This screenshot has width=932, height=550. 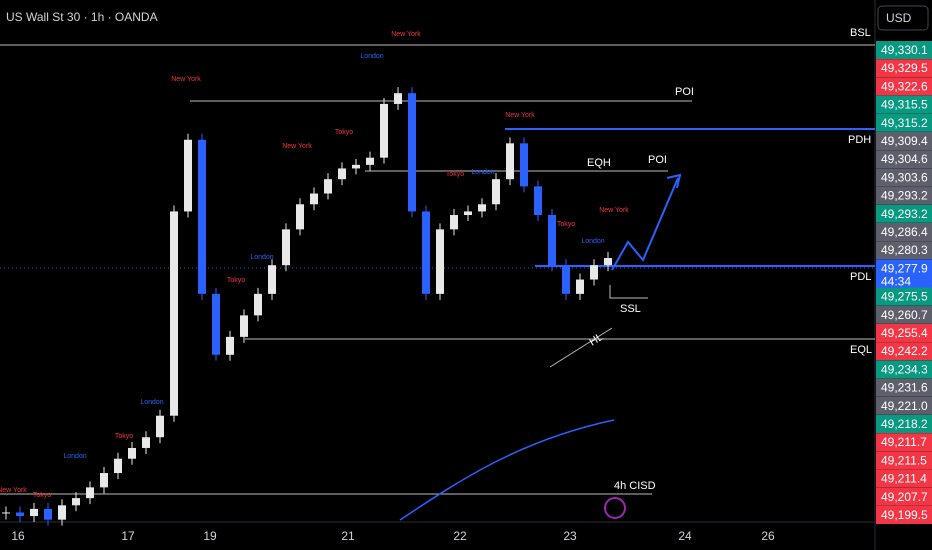 What do you see at coordinates (860, 277) in the screenshot?
I see `pdl-label: PDL` at bounding box center [860, 277].